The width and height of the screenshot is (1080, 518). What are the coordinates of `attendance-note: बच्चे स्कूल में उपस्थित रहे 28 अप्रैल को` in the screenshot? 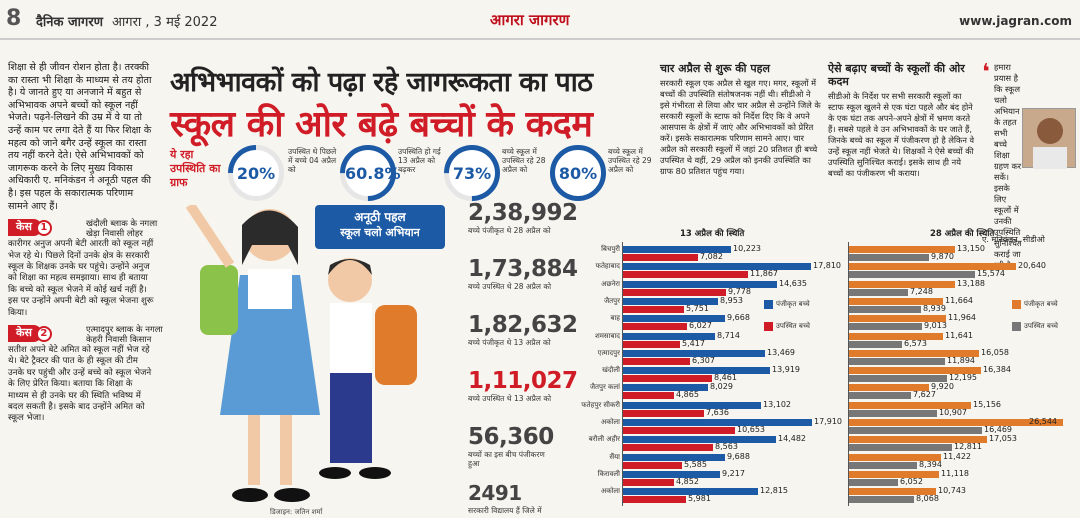 It's located at (524, 160).